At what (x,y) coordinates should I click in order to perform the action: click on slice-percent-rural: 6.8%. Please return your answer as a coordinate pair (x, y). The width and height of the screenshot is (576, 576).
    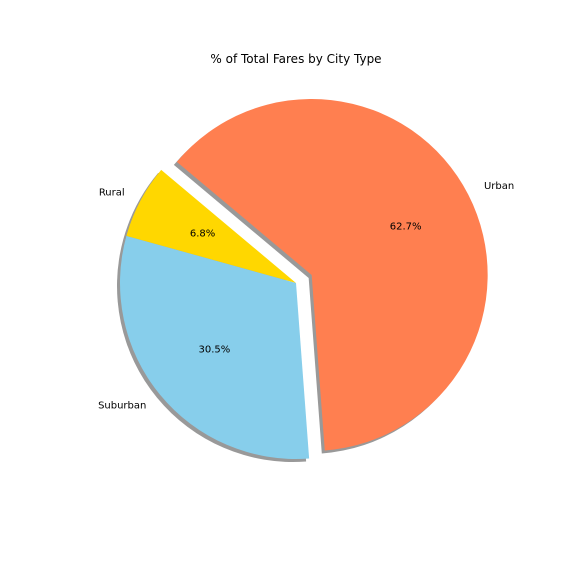
    Looking at the image, I should click on (202, 233).